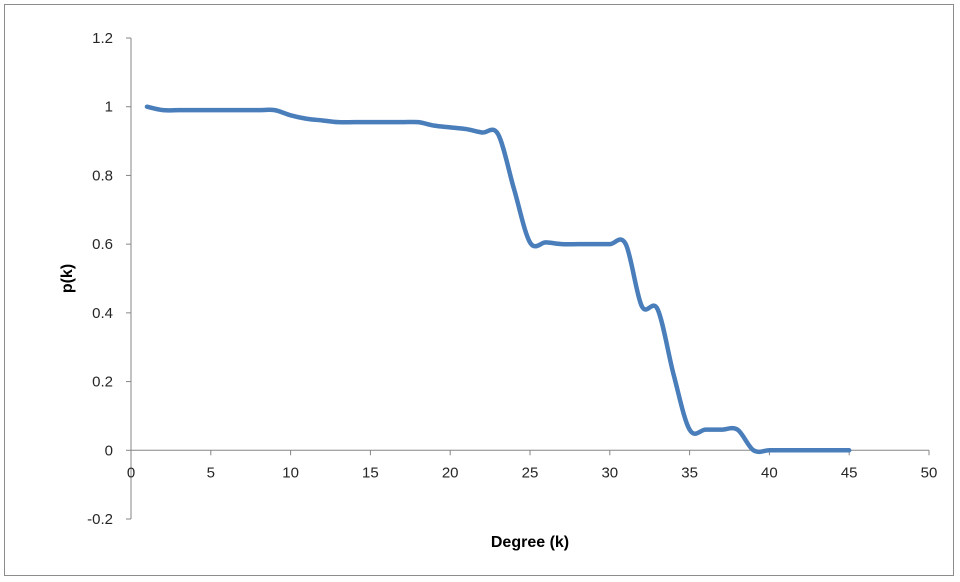 This screenshot has width=960, height=582. What do you see at coordinates (102, 38) in the screenshot?
I see `y-tick-label: 1.2` at bounding box center [102, 38].